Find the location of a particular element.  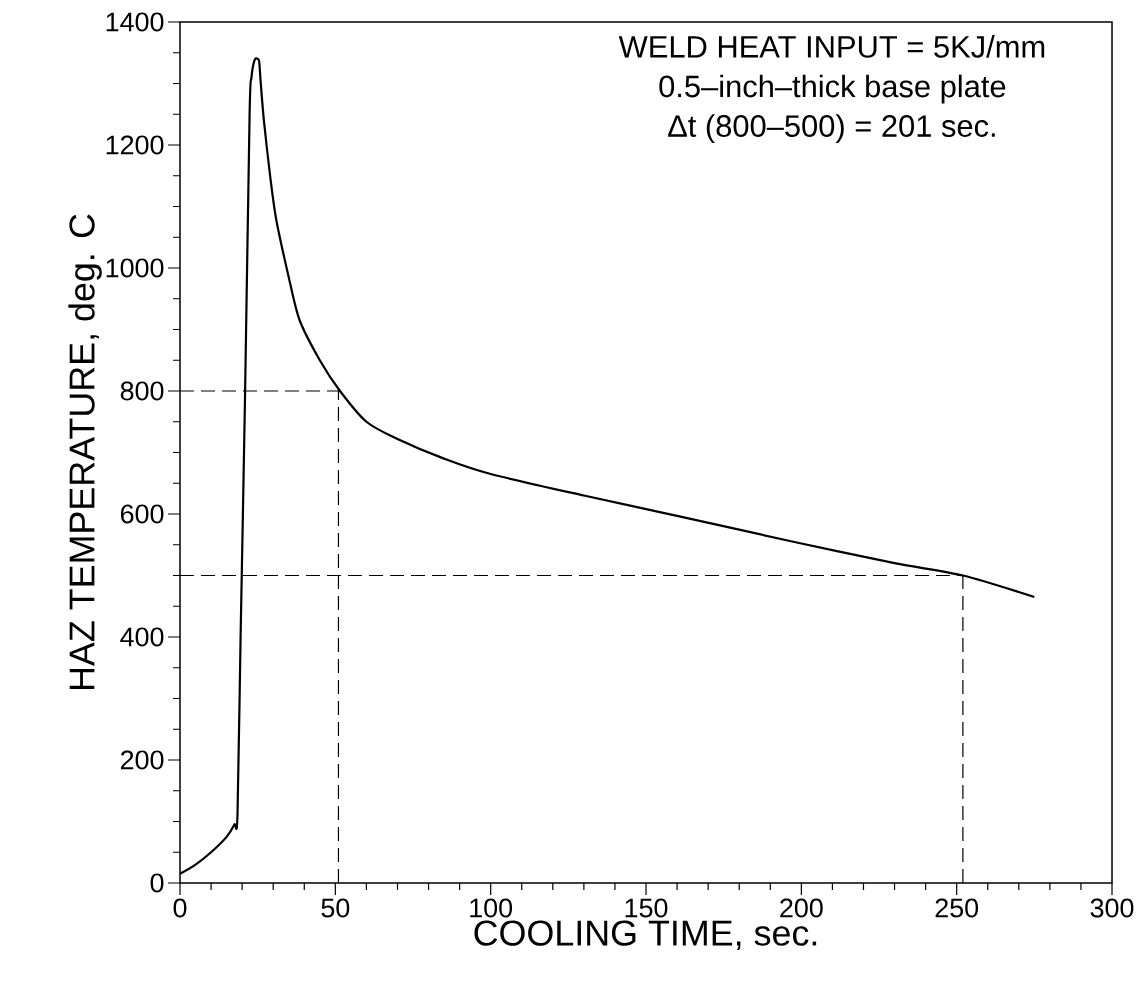

y-tick-label: 600 is located at coordinates (142, 514).